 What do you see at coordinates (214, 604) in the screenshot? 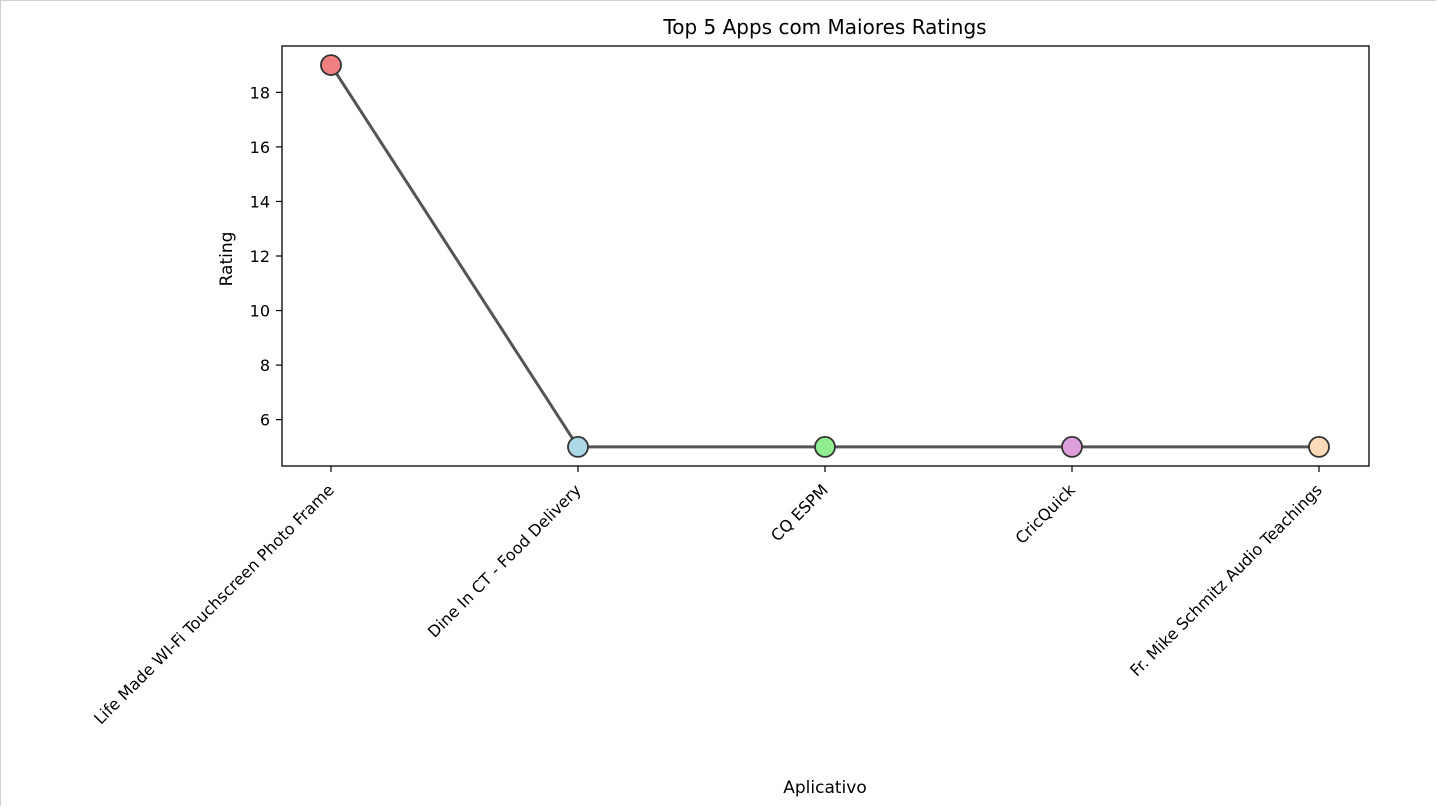
I see `x-tick-label: Life Made WI-Fi Touchscreen Photo Frame` at bounding box center [214, 604].